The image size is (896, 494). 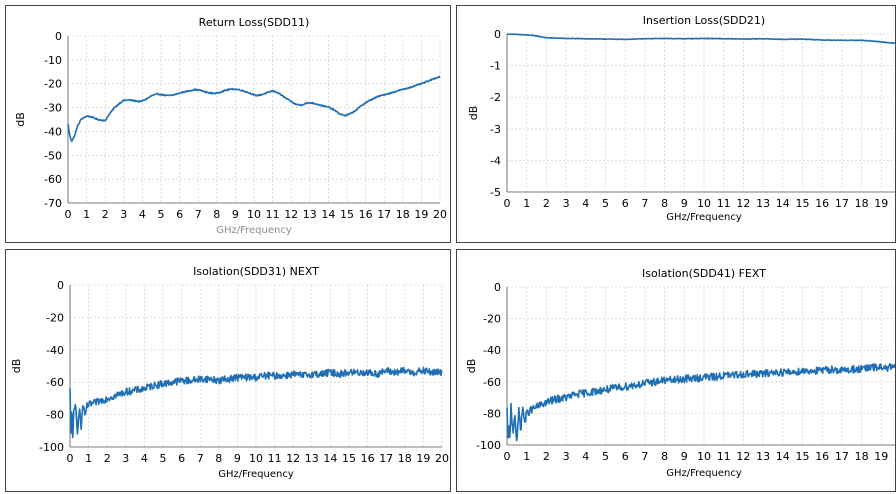 What do you see at coordinates (53, 203) in the screenshot?
I see `y-tick-label: -70` at bounding box center [53, 203].